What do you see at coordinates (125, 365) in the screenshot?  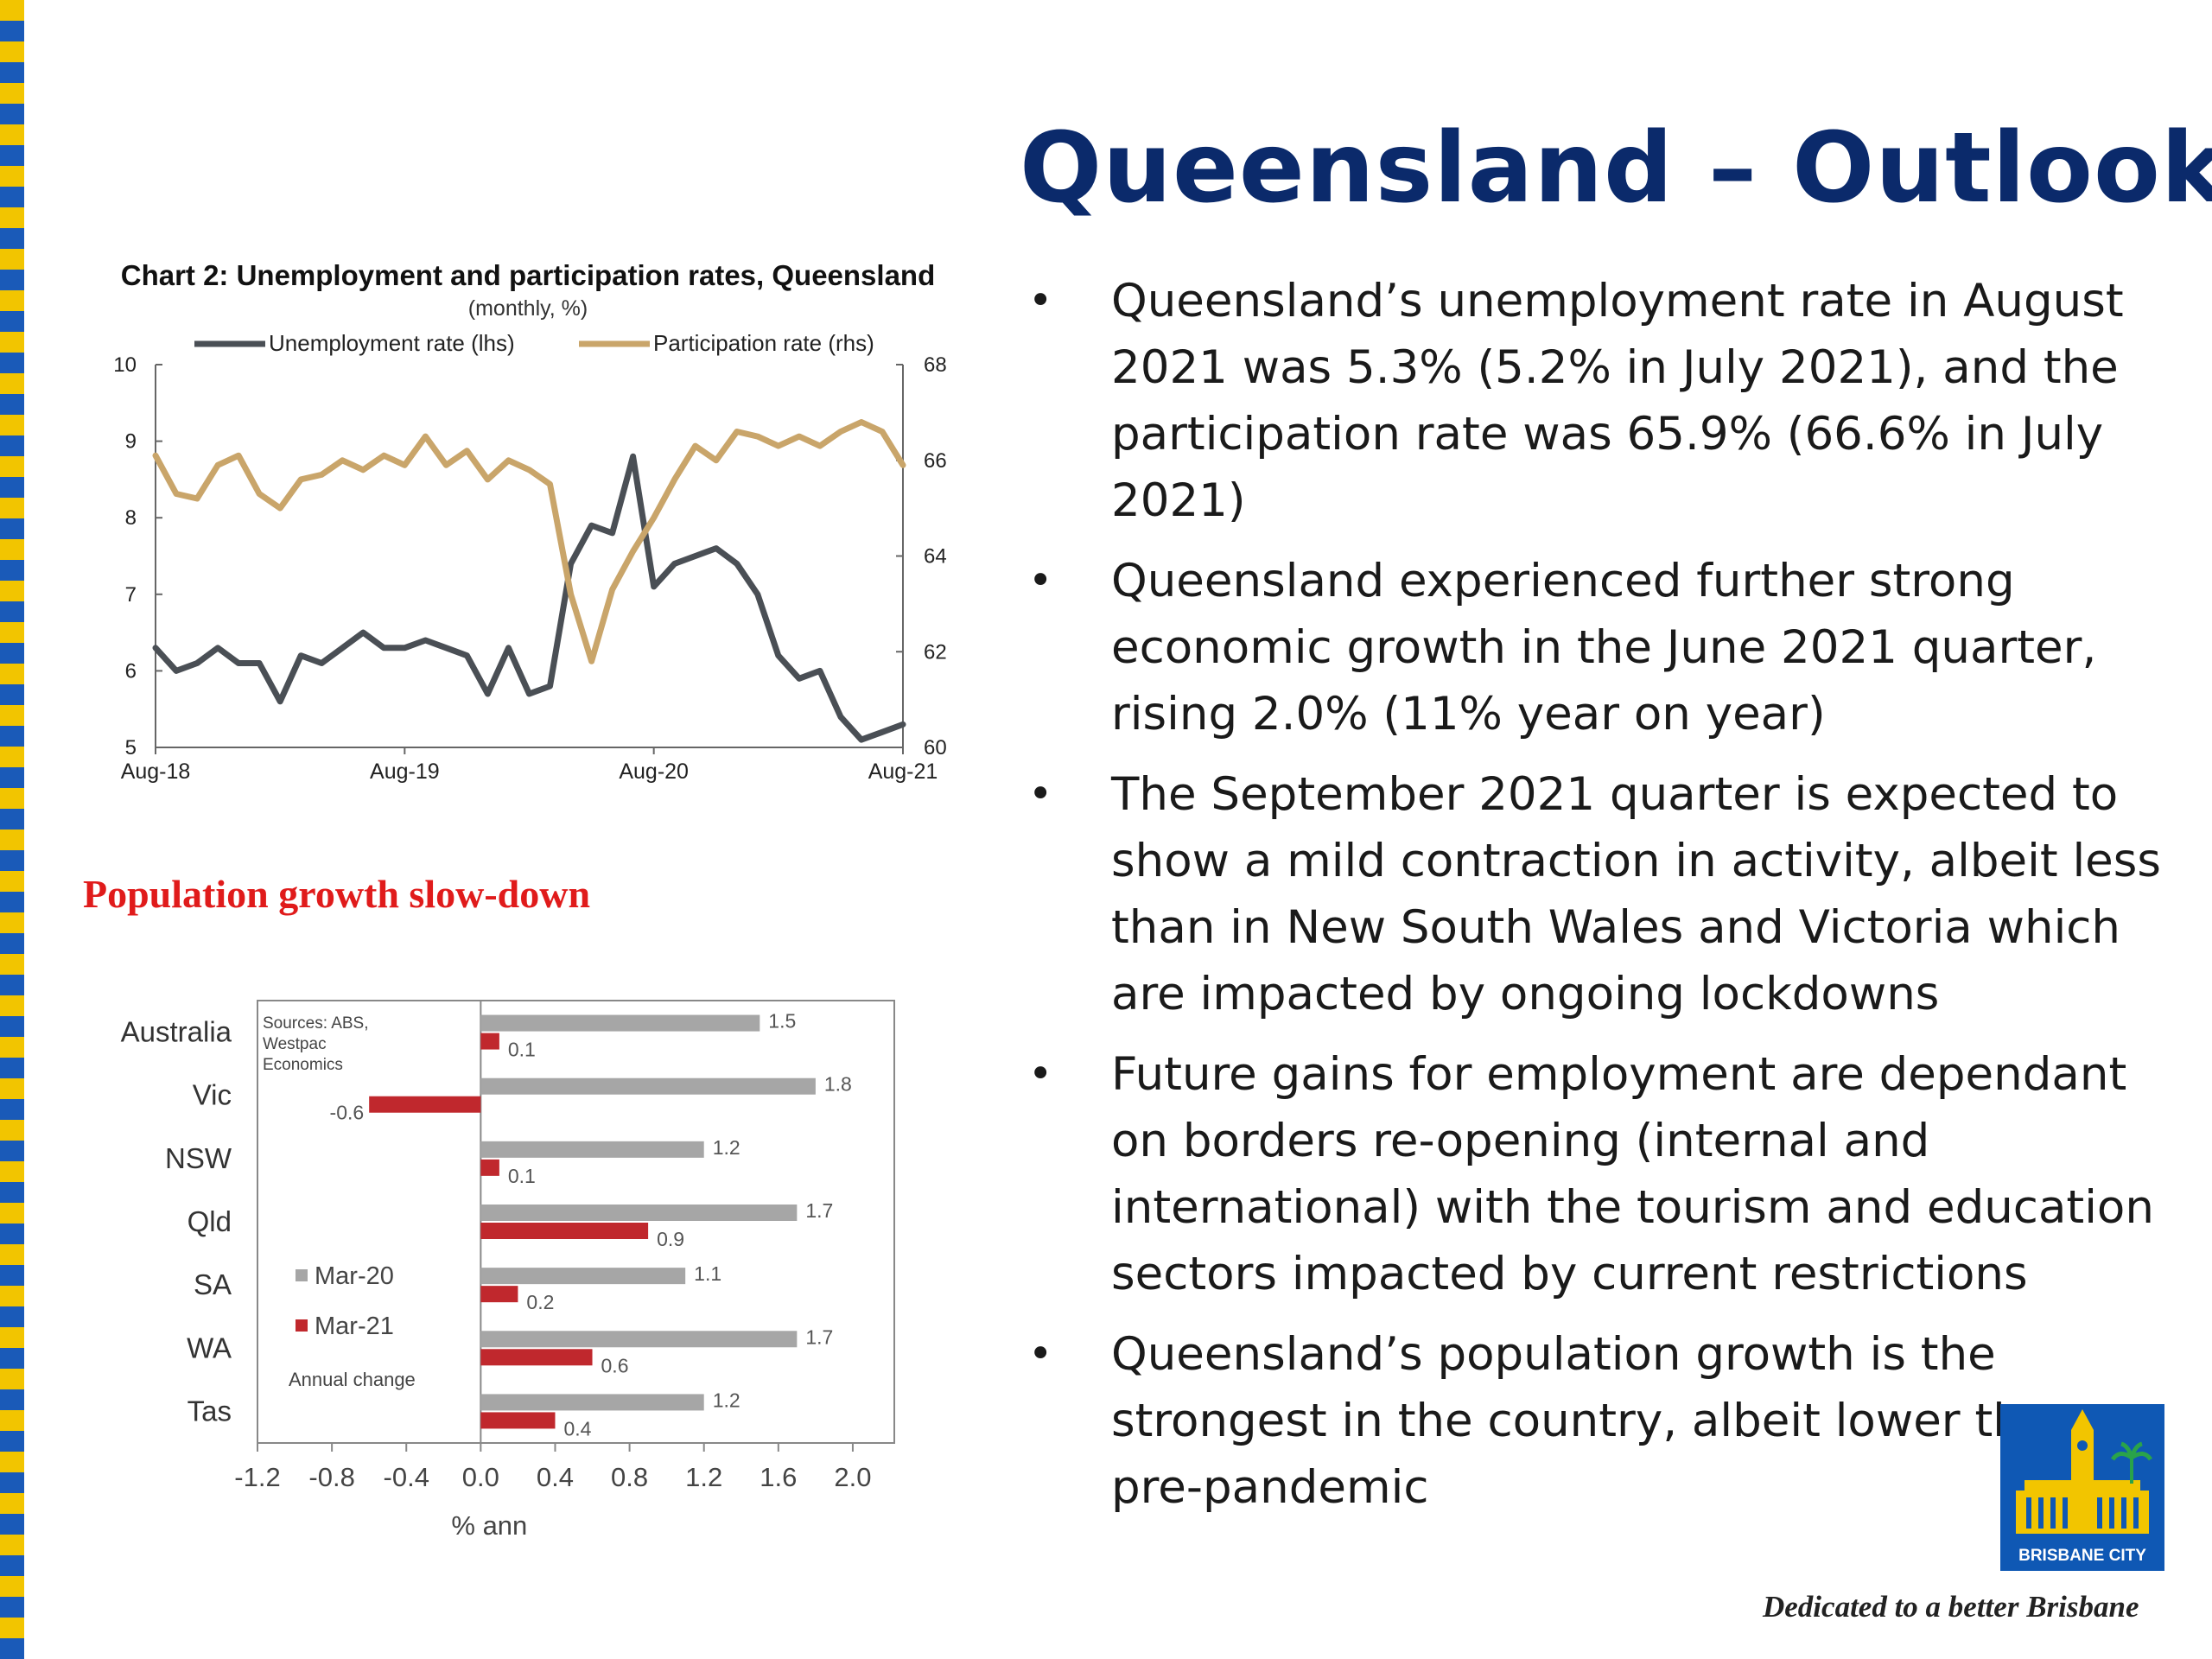 I see `y-left-tick-label: 10` at bounding box center [125, 365].